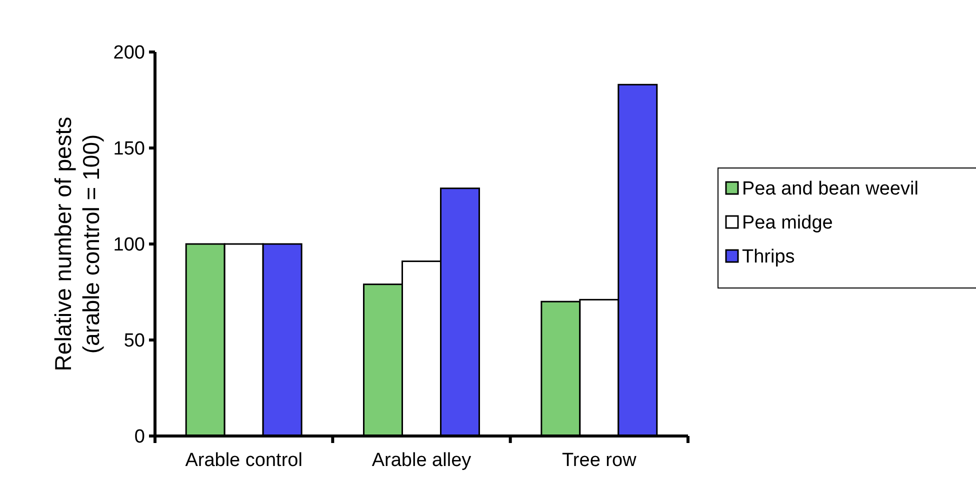  Describe the element at coordinates (129, 149) in the screenshot. I see `y-tick-label: 150` at that location.